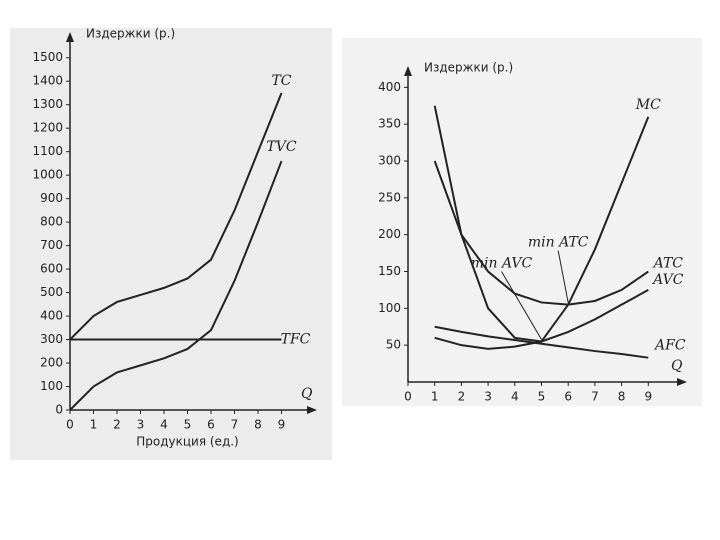 The image size is (720, 540). I want to click on y-tick-label: 1100, so click(47, 151).